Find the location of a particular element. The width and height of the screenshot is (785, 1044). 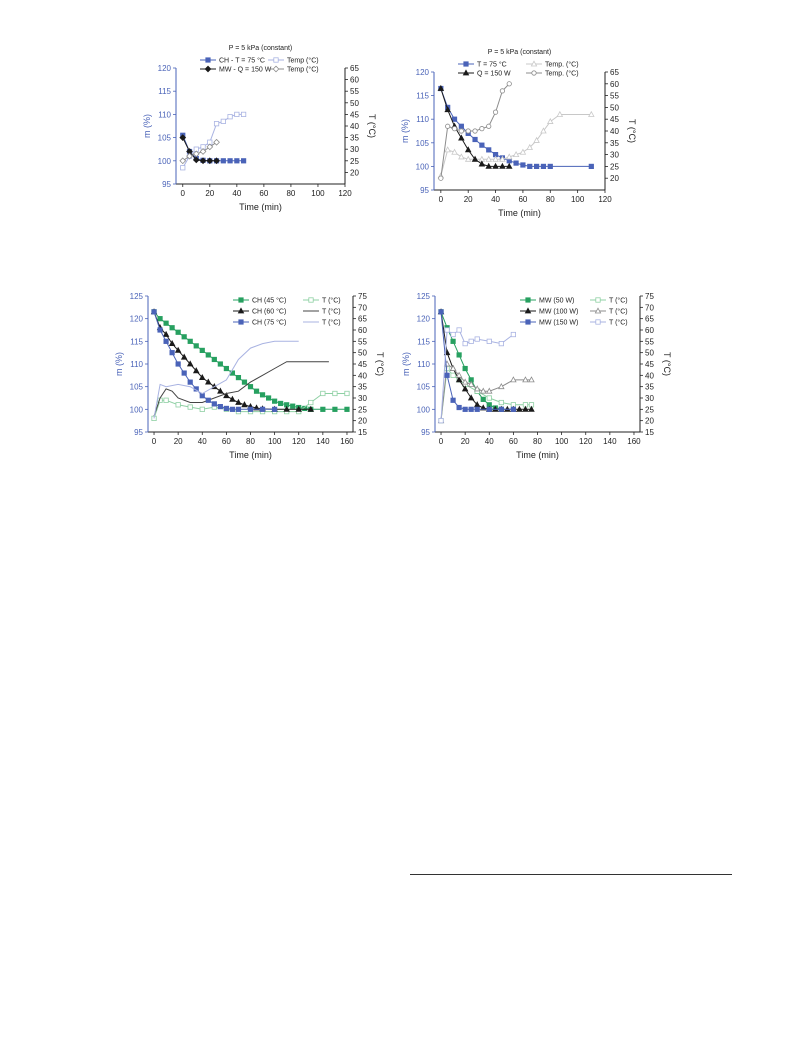

y-tick-label-left: 120 is located at coordinates (165, 68).